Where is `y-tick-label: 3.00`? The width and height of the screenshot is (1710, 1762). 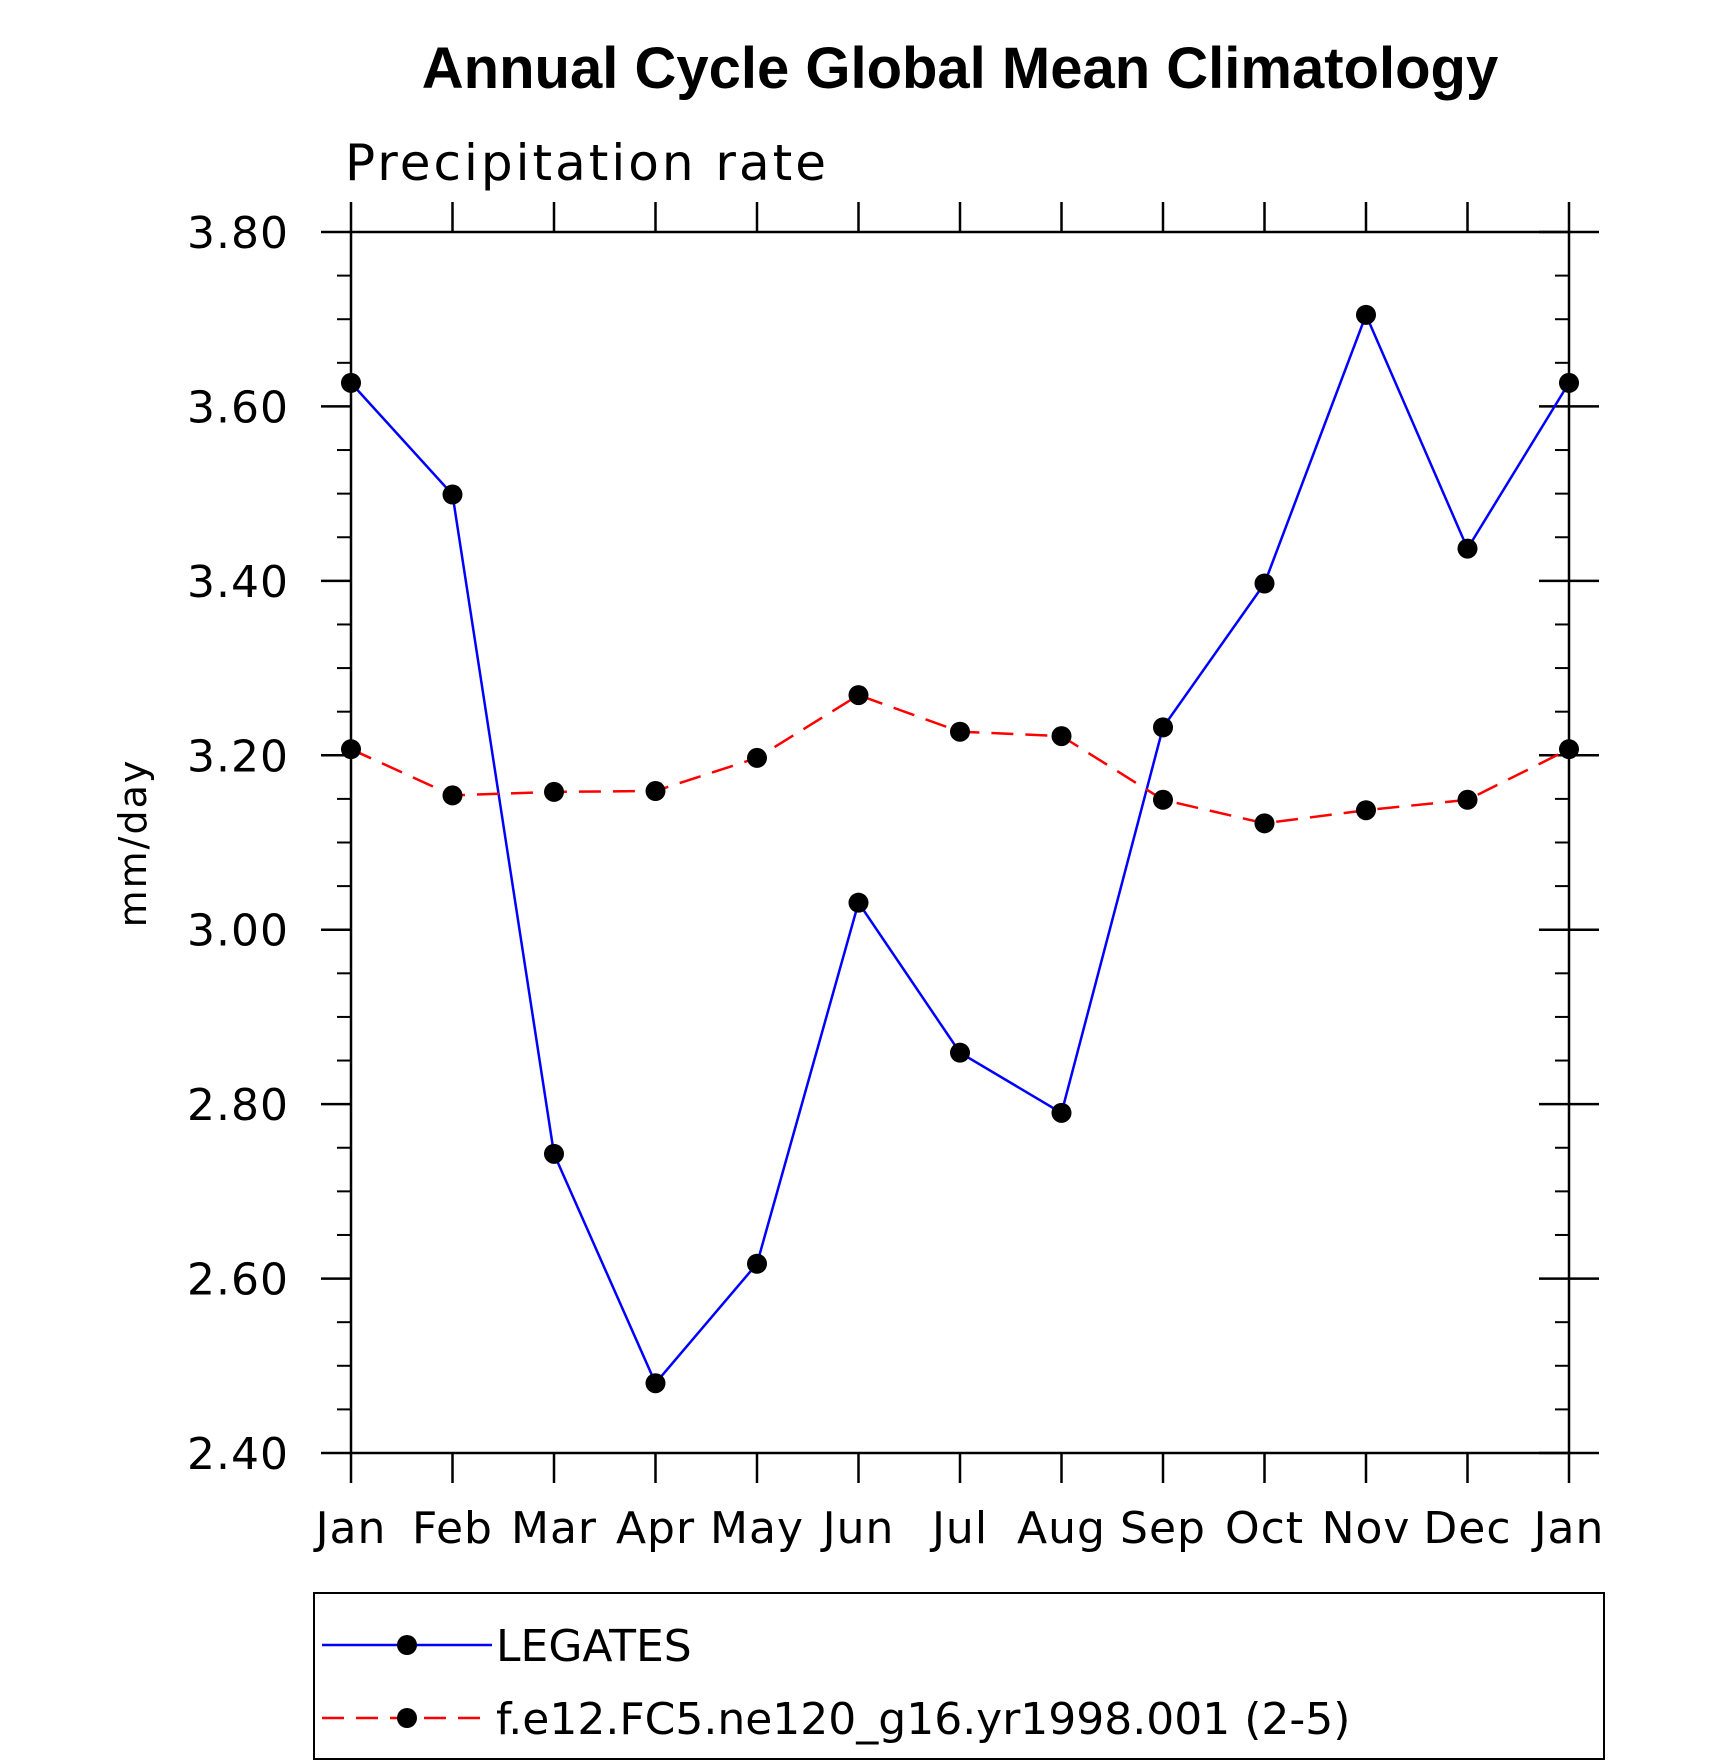 y-tick-label: 3.00 is located at coordinates (238, 931).